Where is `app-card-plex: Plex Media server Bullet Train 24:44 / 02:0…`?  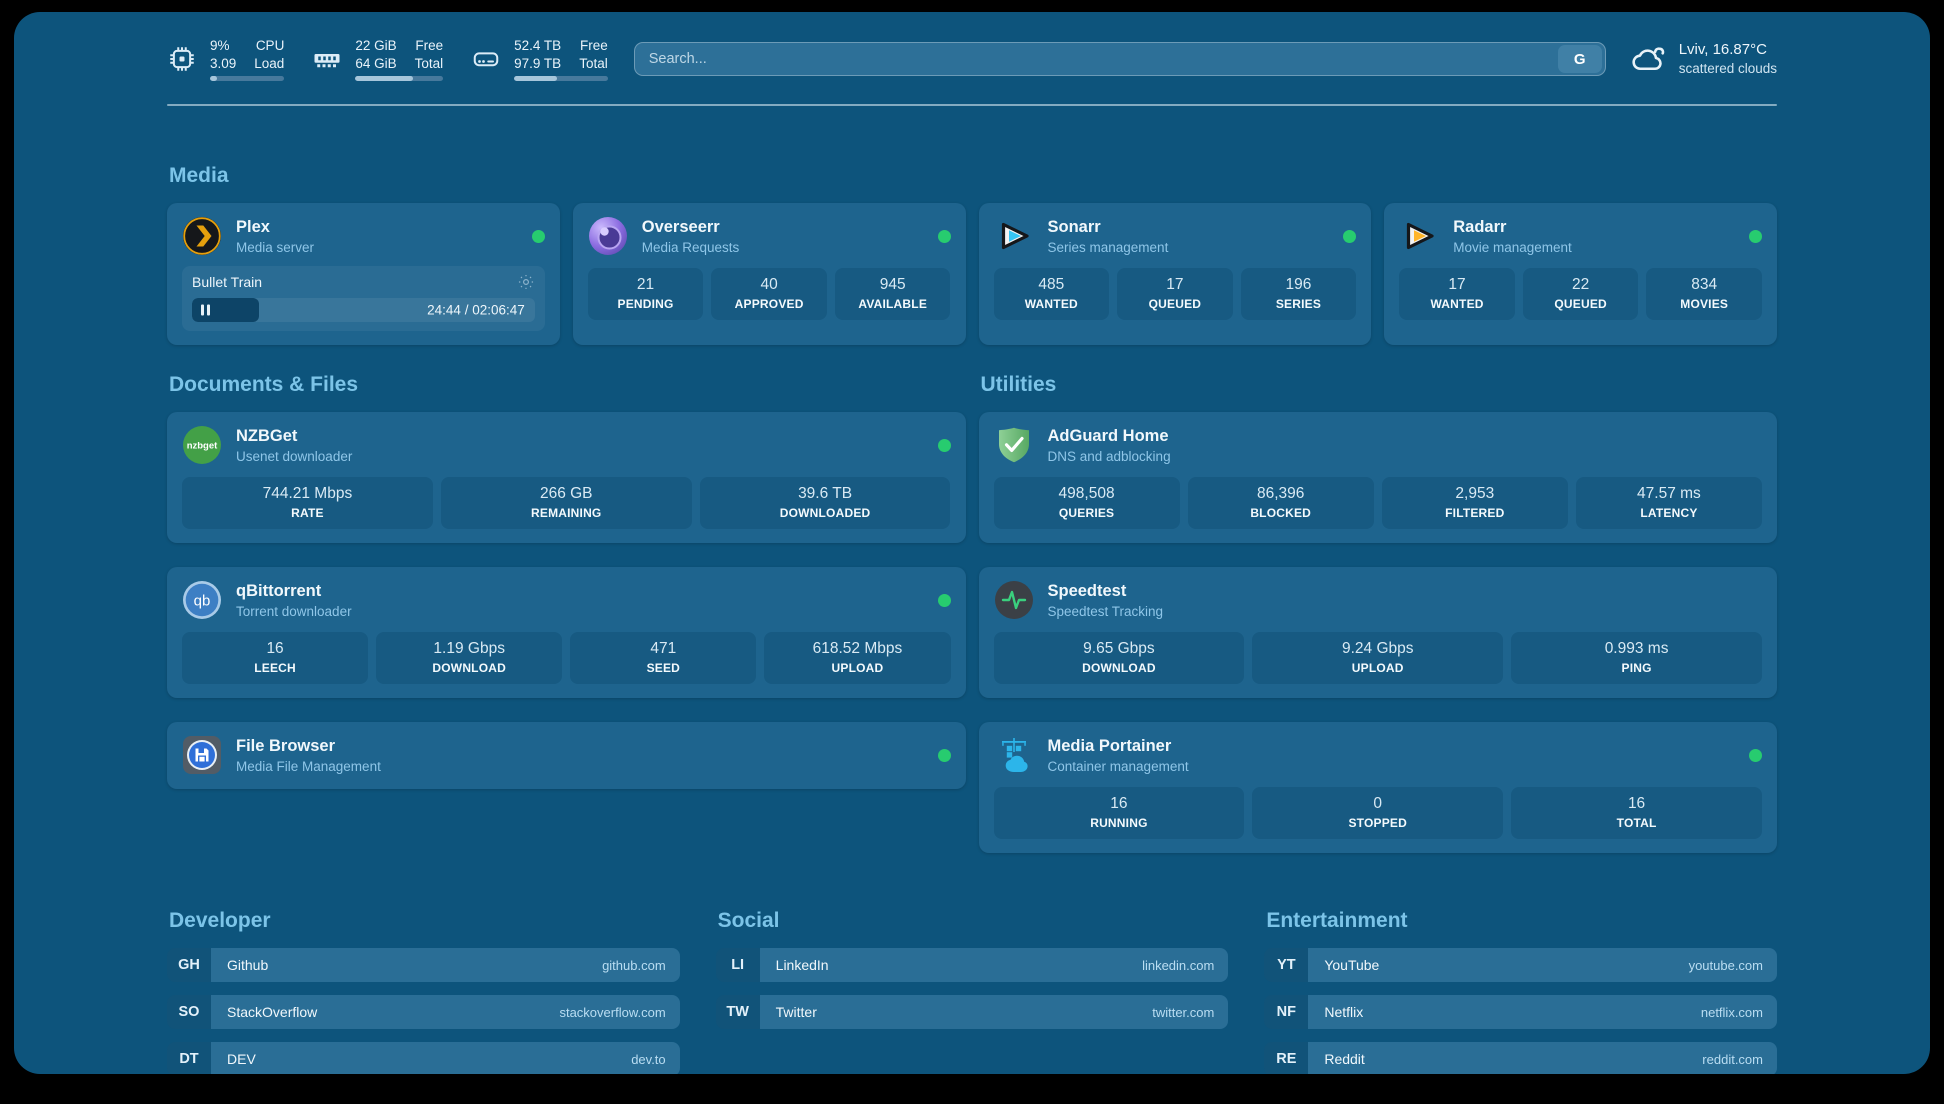 app-card-plex: Plex Media server Bullet Train 24:44 / 02:0… is located at coordinates (363, 274).